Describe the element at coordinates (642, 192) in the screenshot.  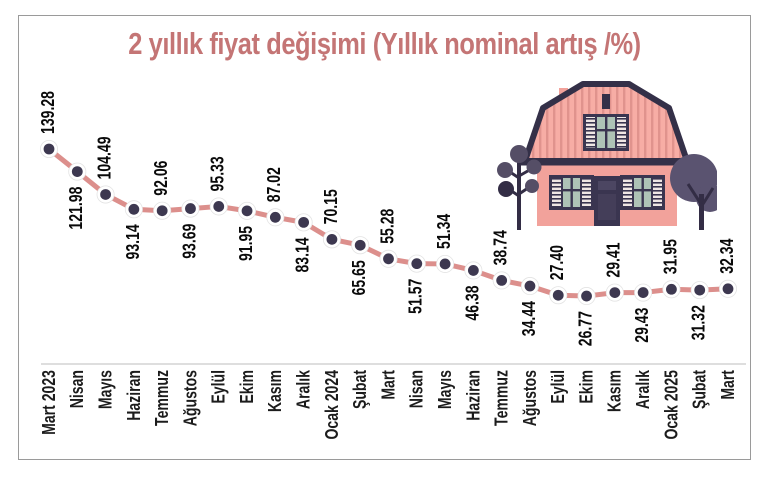
I see `right-window-icon` at that location.